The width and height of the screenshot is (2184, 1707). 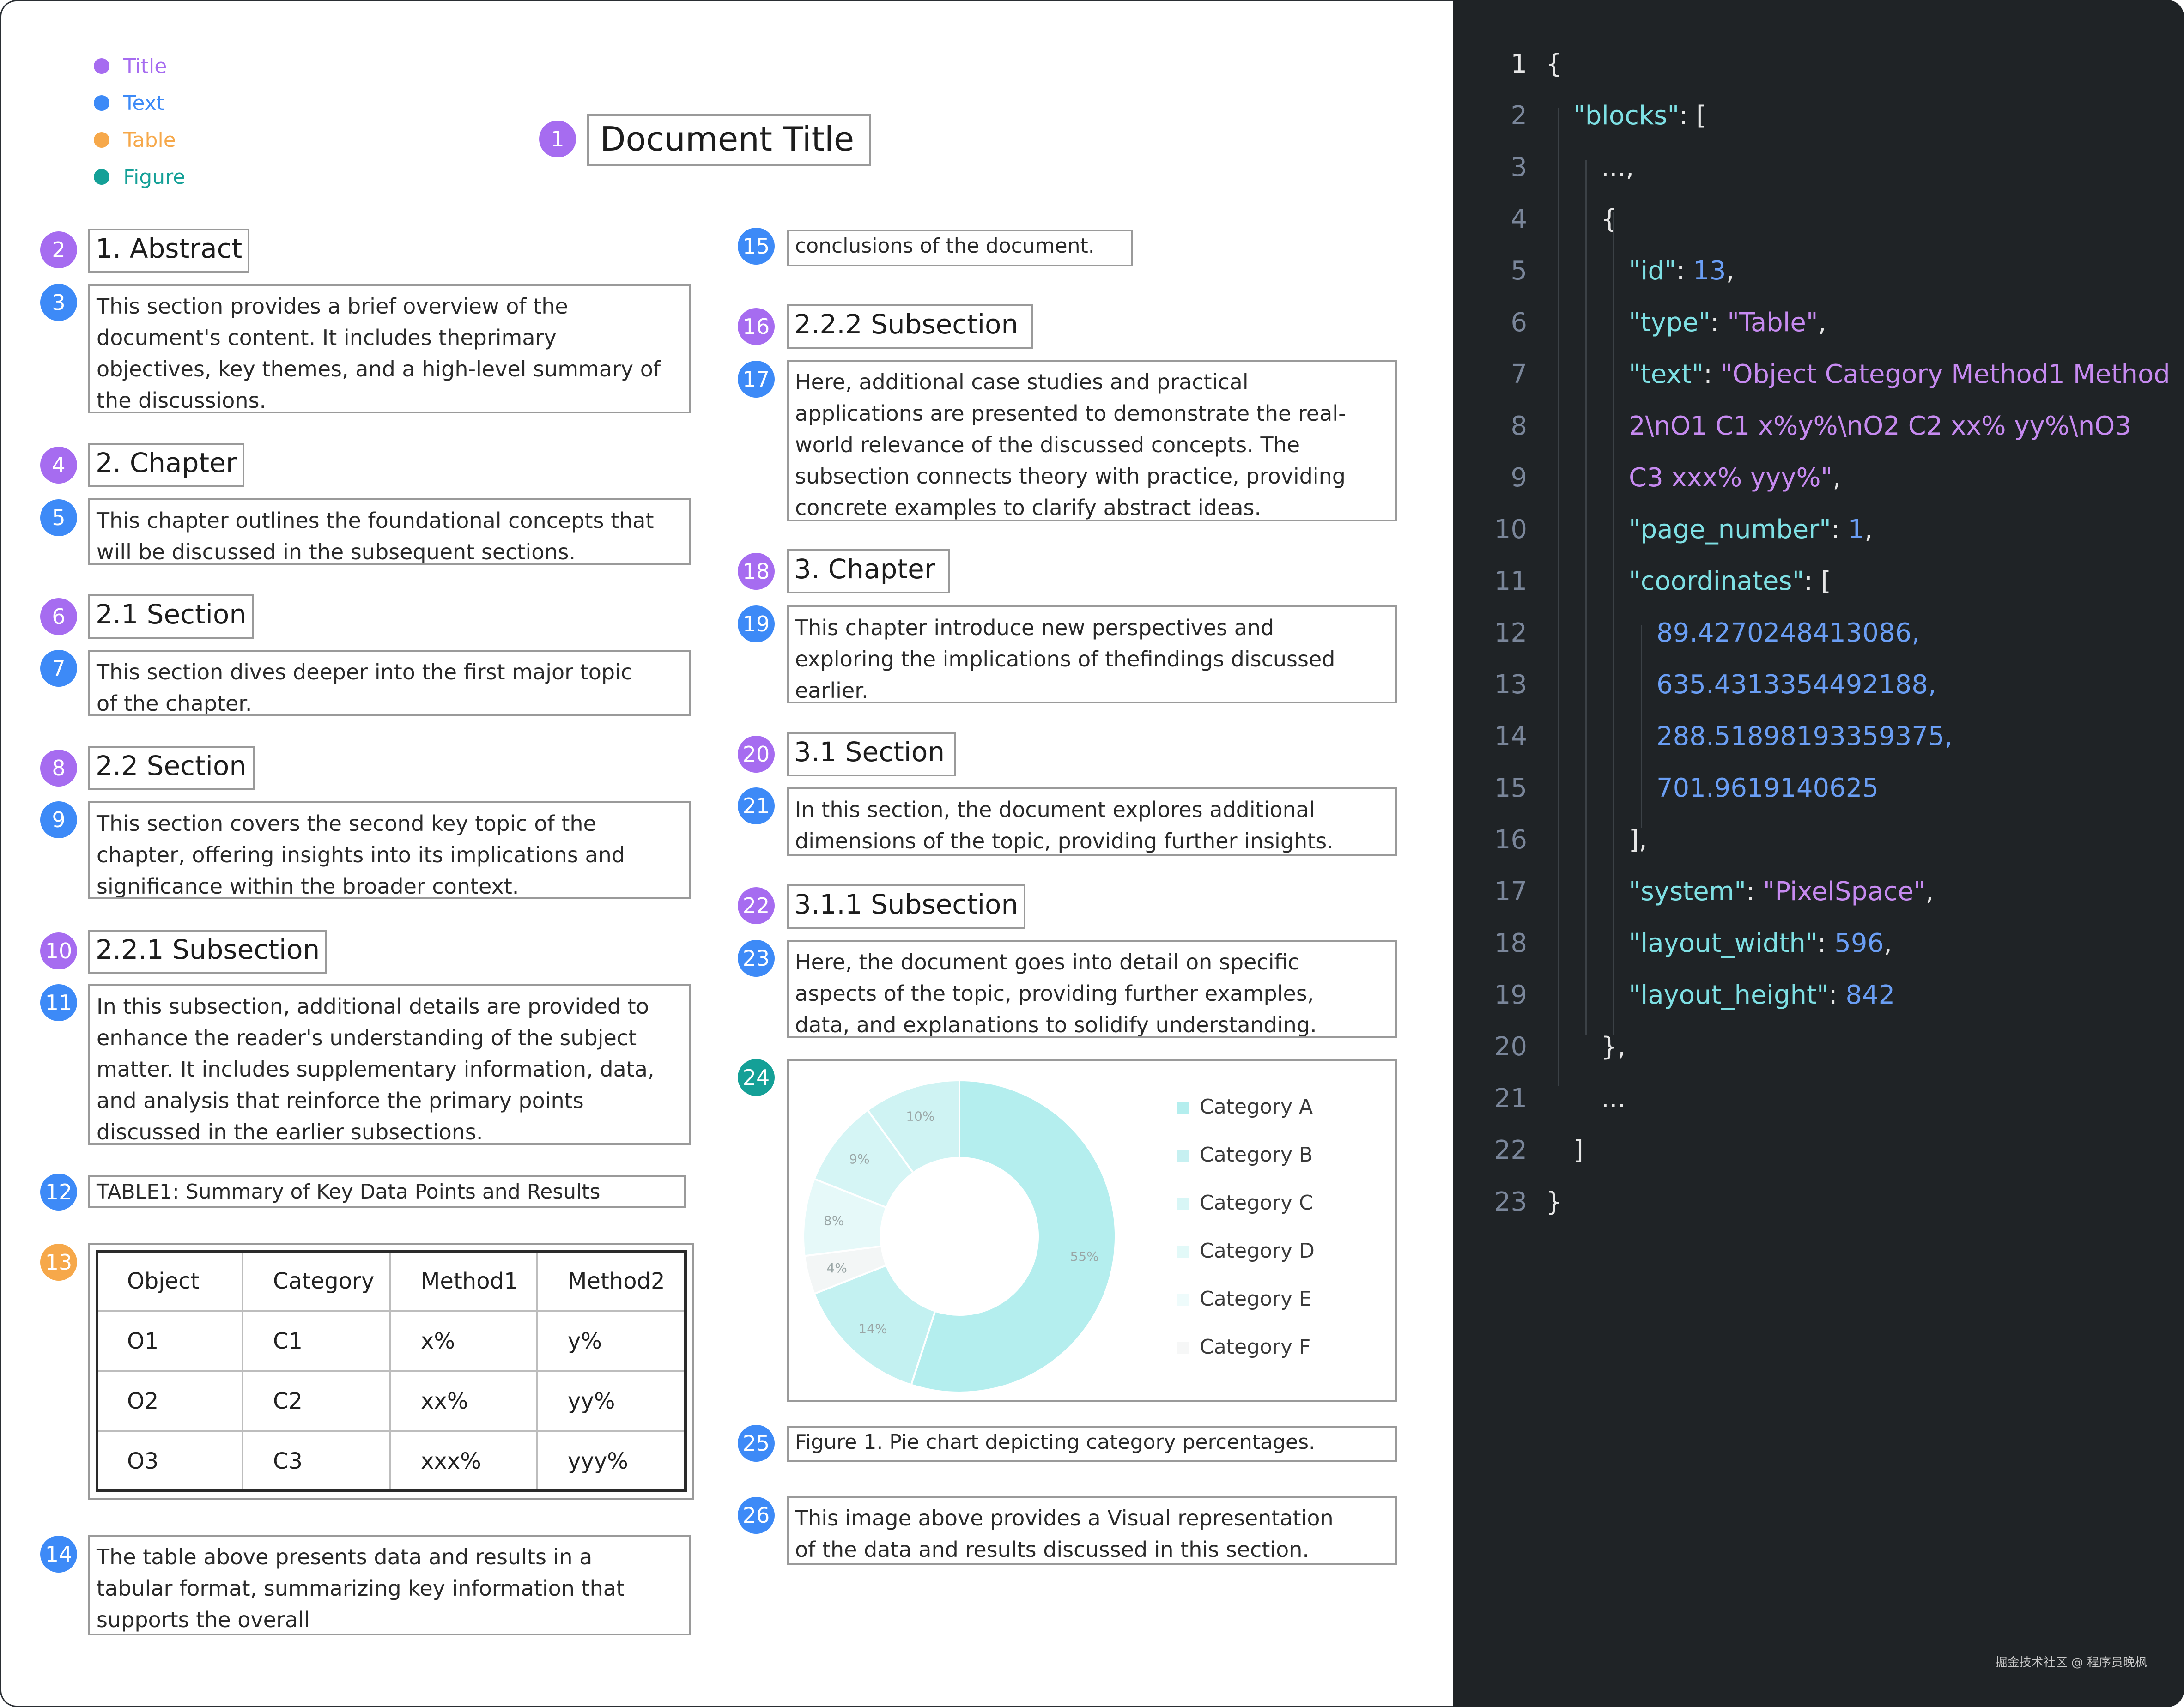 What do you see at coordinates (1183, 1204) in the screenshot?
I see `chart-legend-swatch` at bounding box center [1183, 1204].